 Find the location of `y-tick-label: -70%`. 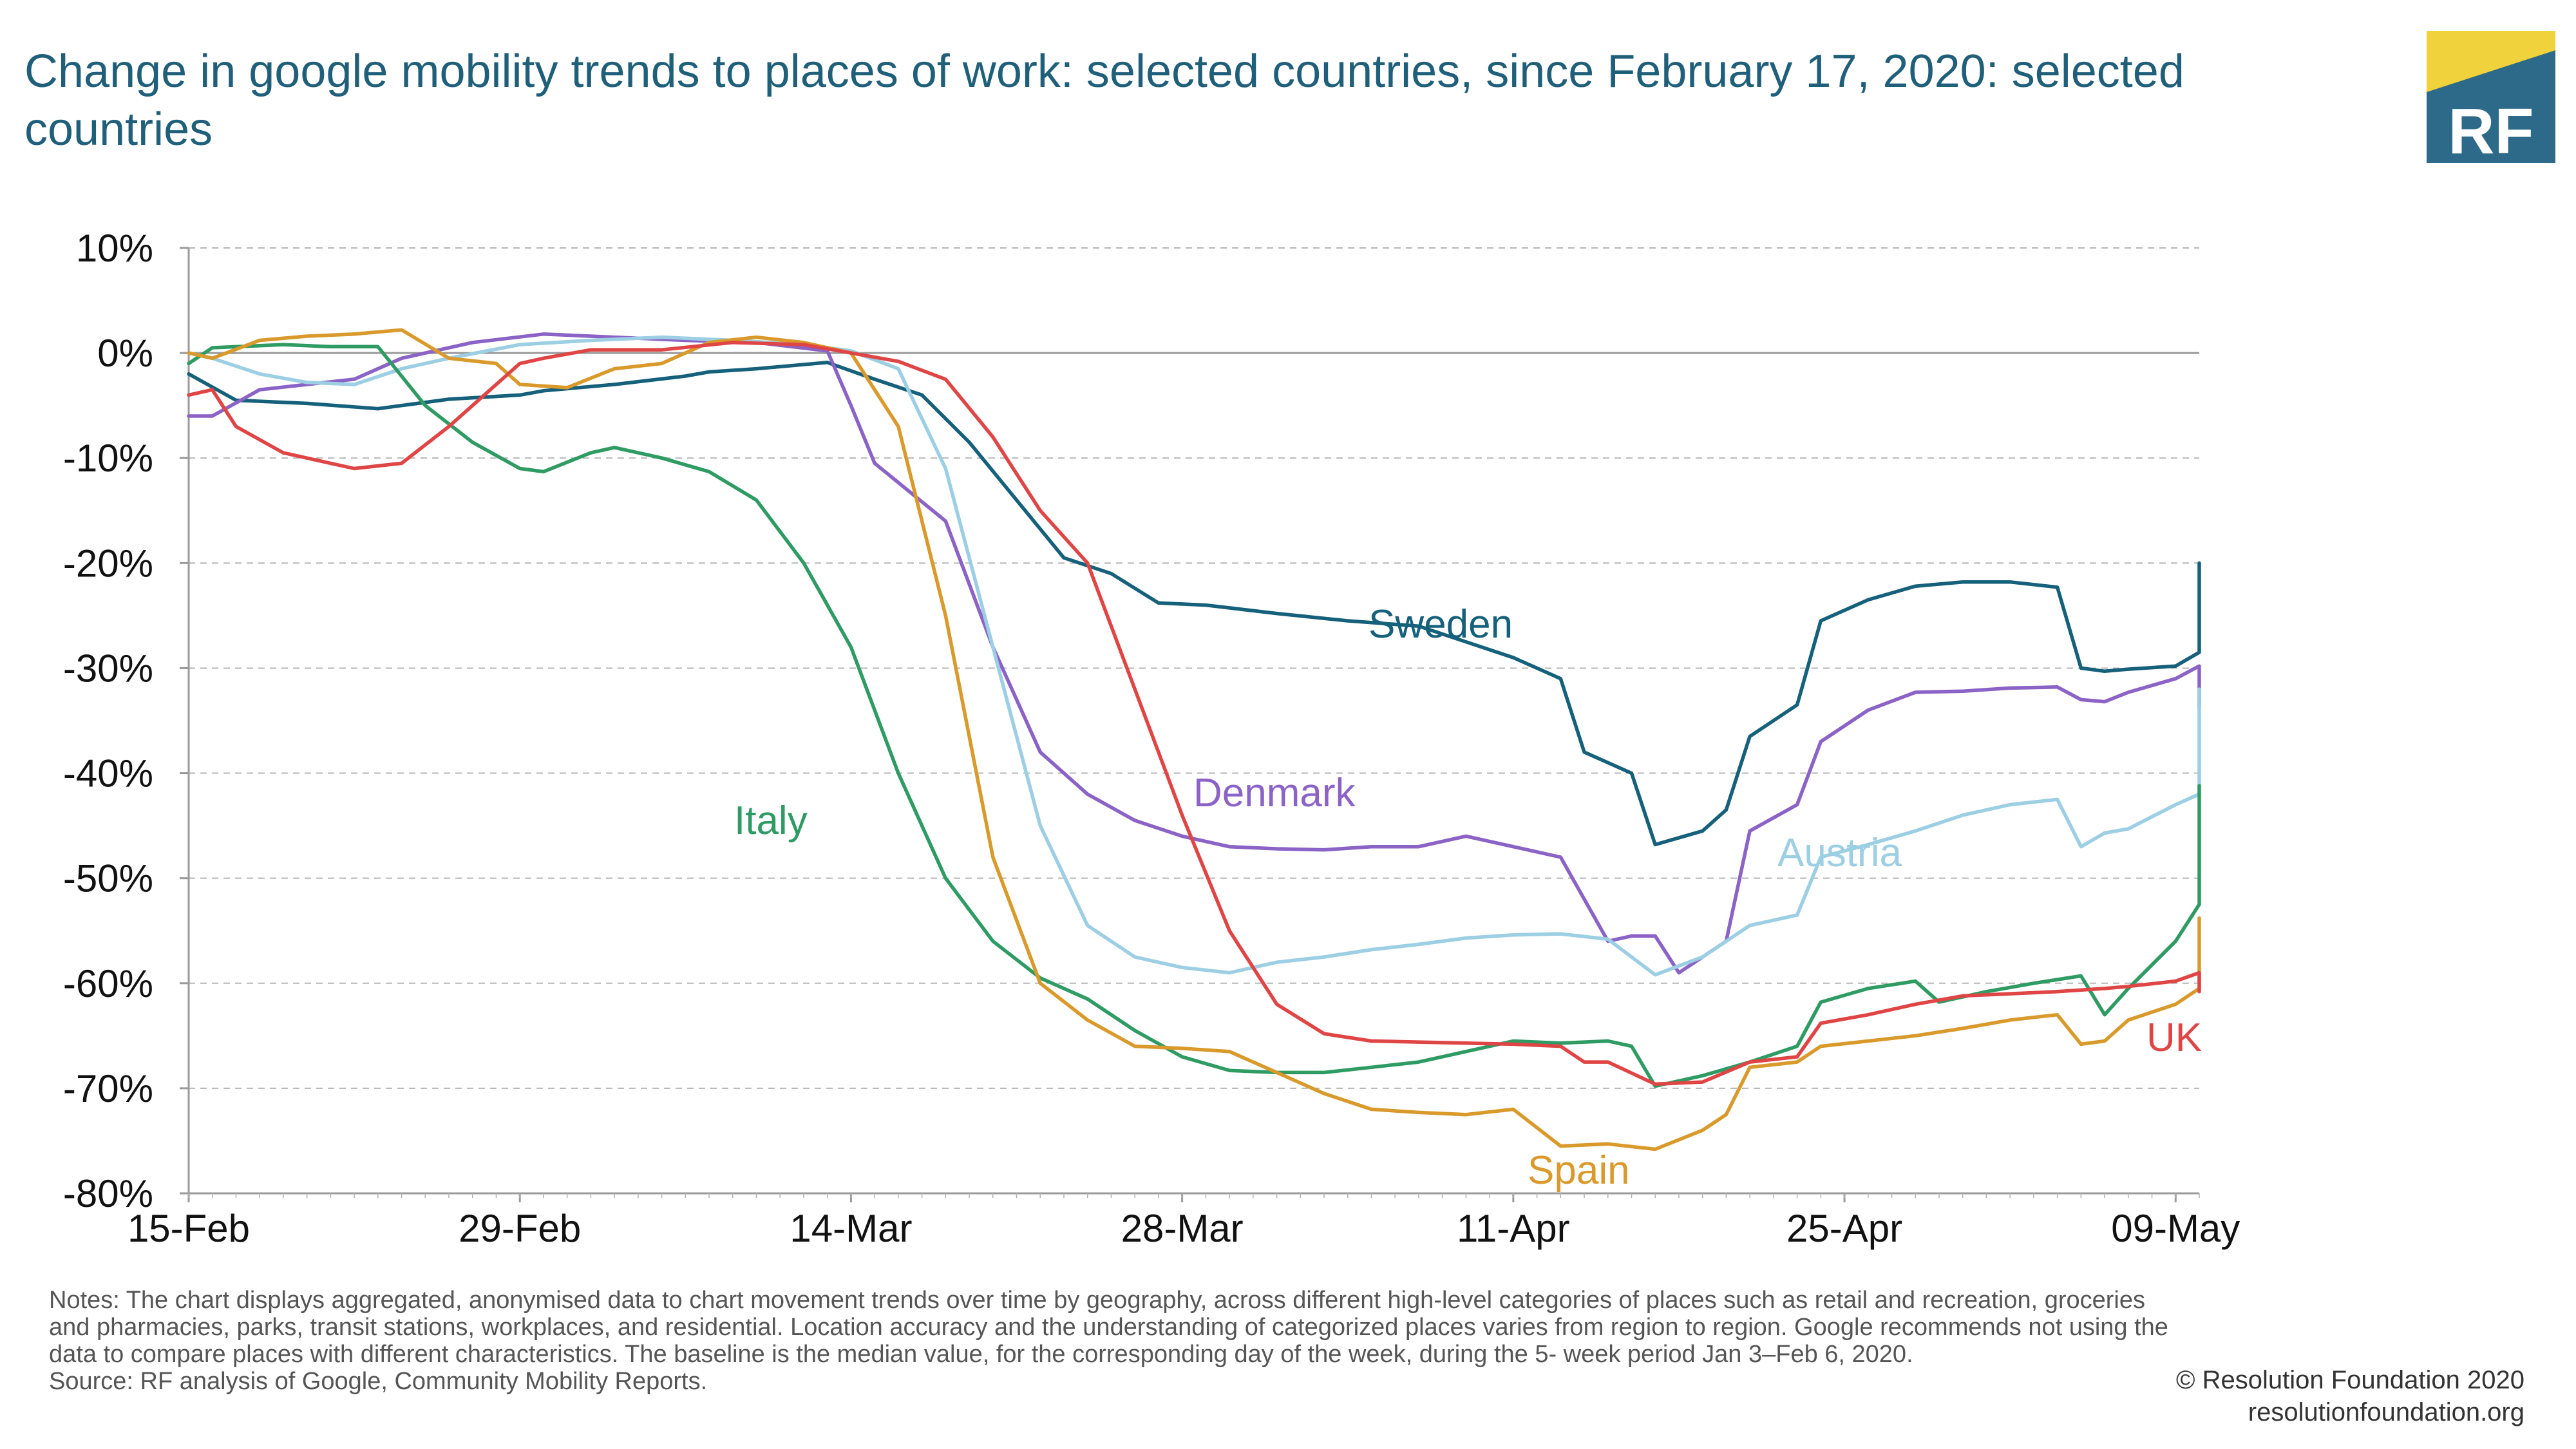

y-tick-label: -70% is located at coordinates (108, 1089).